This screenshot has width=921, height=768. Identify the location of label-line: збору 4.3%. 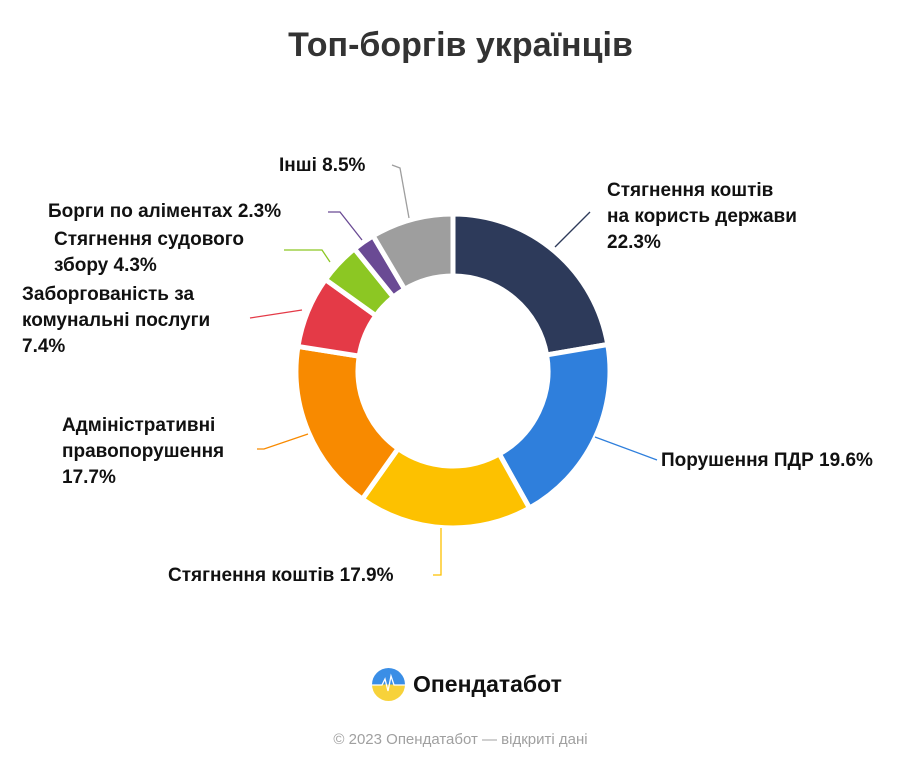
(105, 265).